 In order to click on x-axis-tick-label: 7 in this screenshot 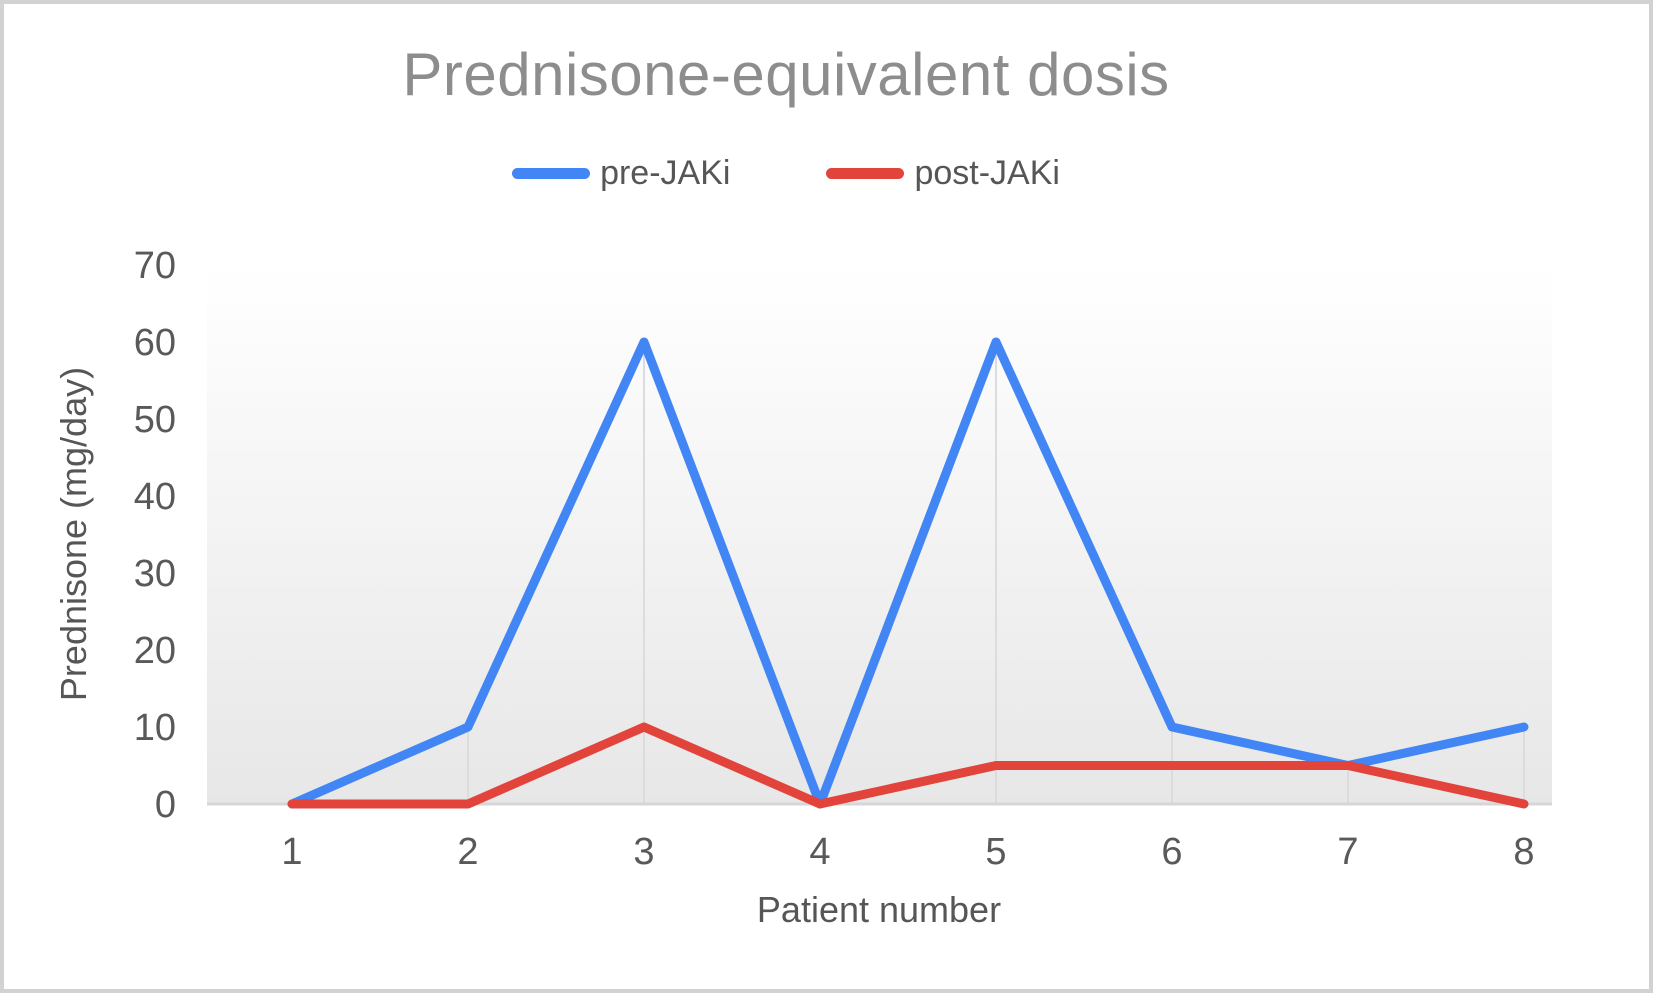, I will do `click(1347, 852)`.